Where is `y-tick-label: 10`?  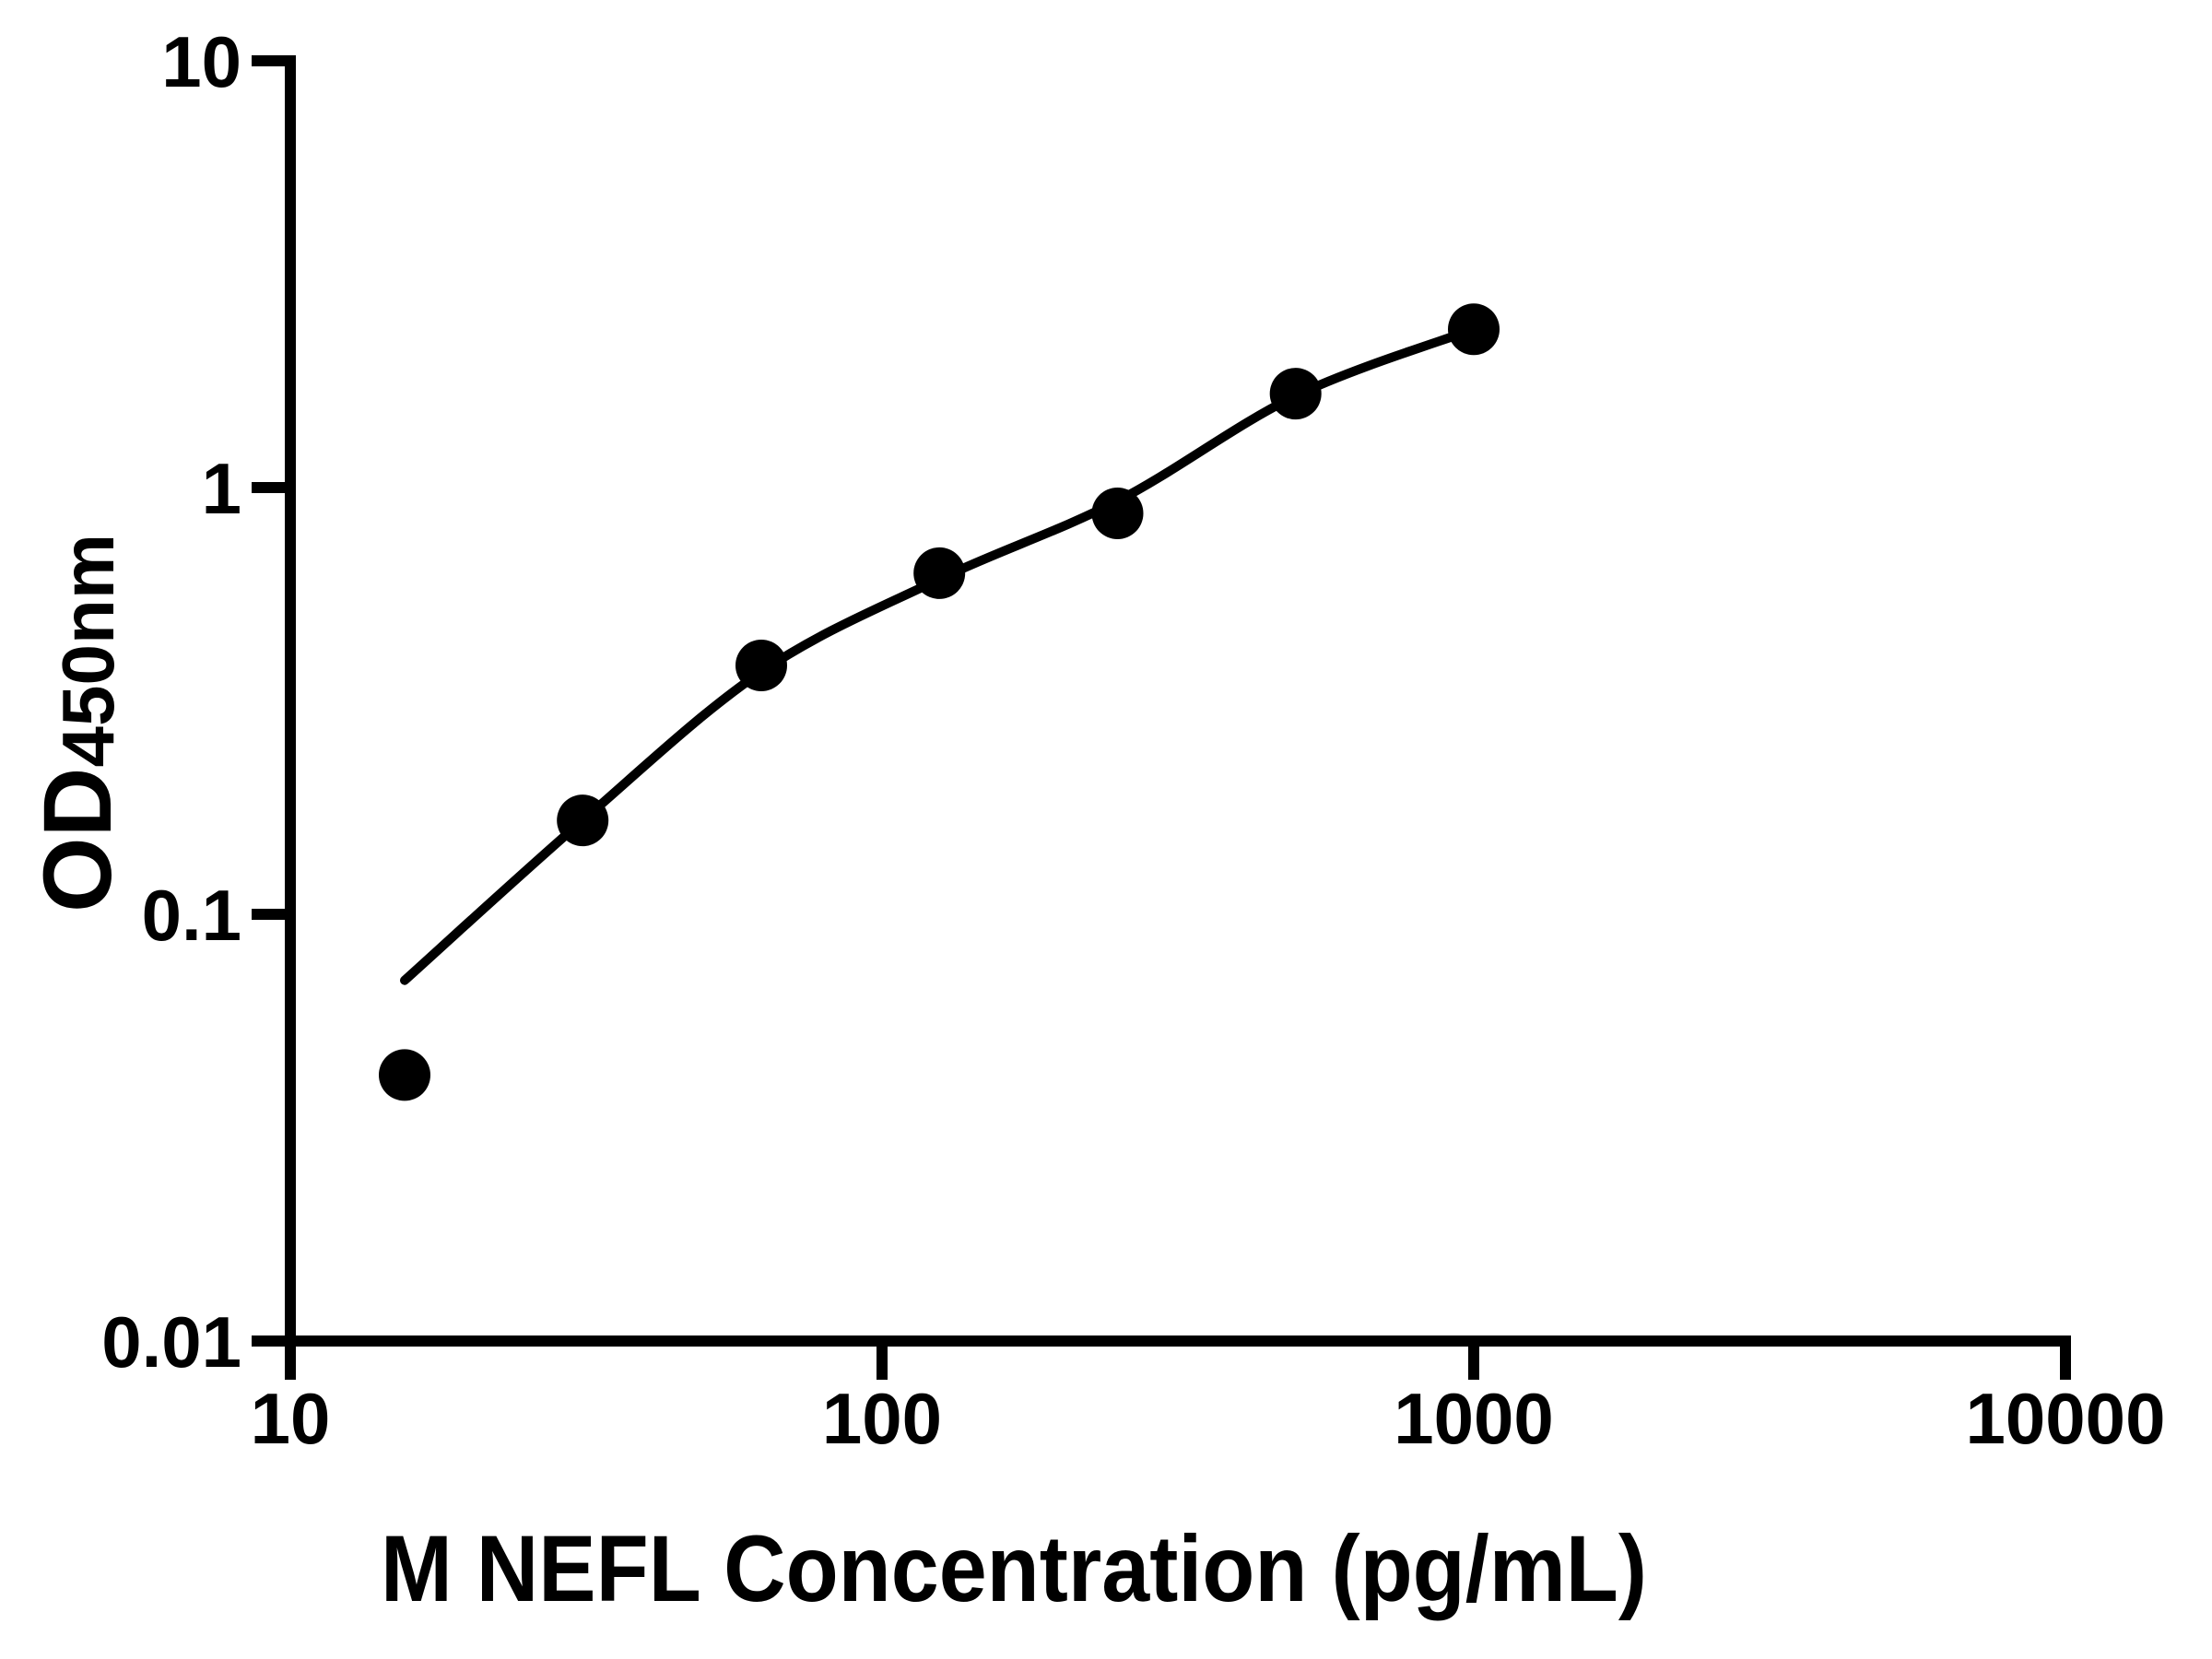 y-tick-label: 10 is located at coordinates (201, 61).